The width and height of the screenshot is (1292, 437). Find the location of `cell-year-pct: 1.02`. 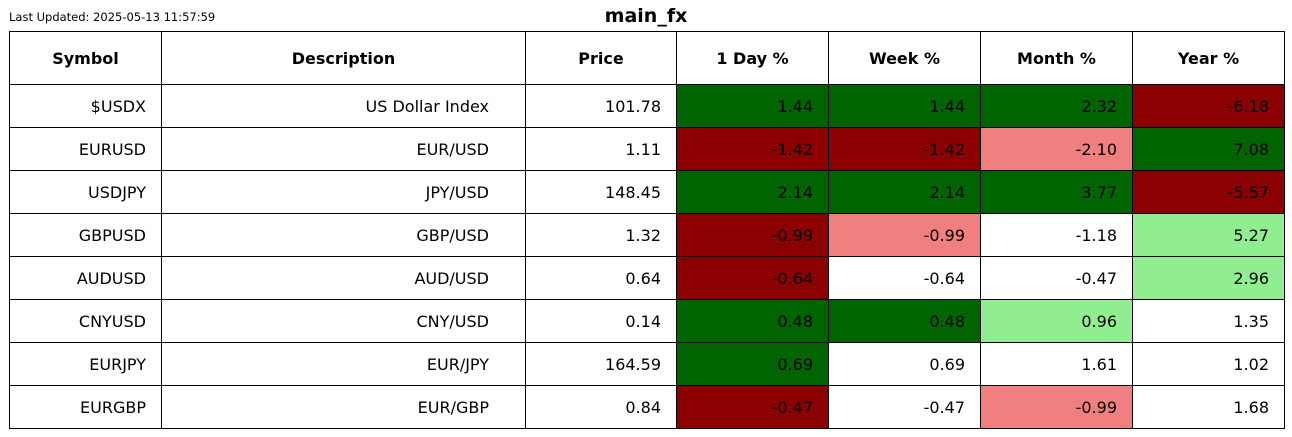

cell-year-pct: 1.02 is located at coordinates (1208, 364).